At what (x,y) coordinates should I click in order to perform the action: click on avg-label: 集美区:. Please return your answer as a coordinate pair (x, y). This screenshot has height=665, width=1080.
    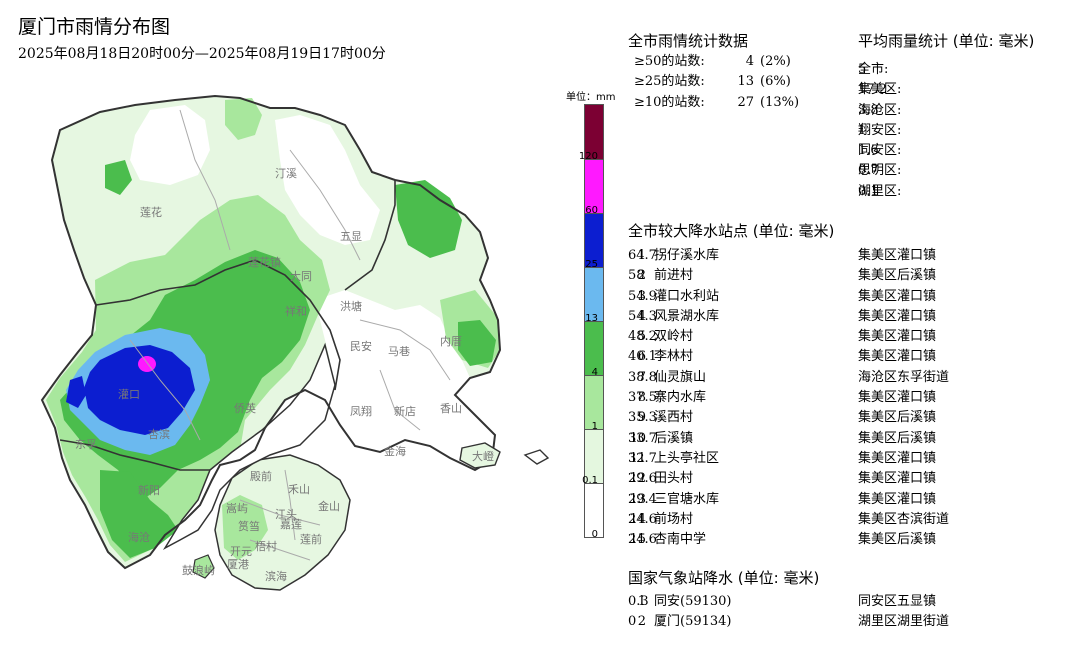
    Looking at the image, I should click on (880, 90).